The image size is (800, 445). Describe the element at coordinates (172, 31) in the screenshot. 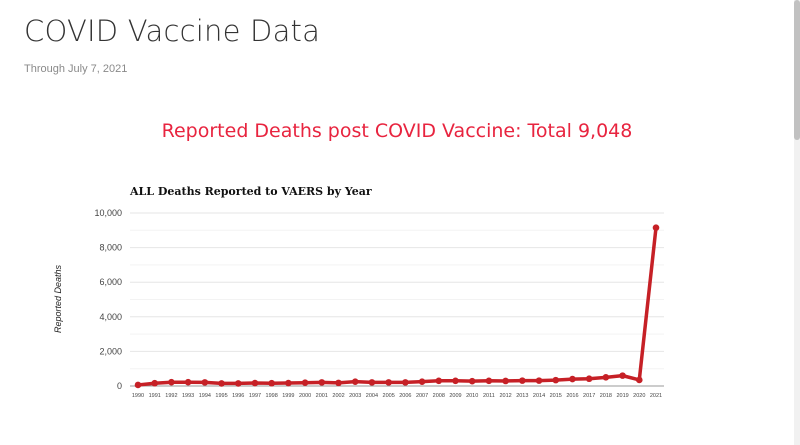

I see `page-title: COVID Vaccine Data` at that location.